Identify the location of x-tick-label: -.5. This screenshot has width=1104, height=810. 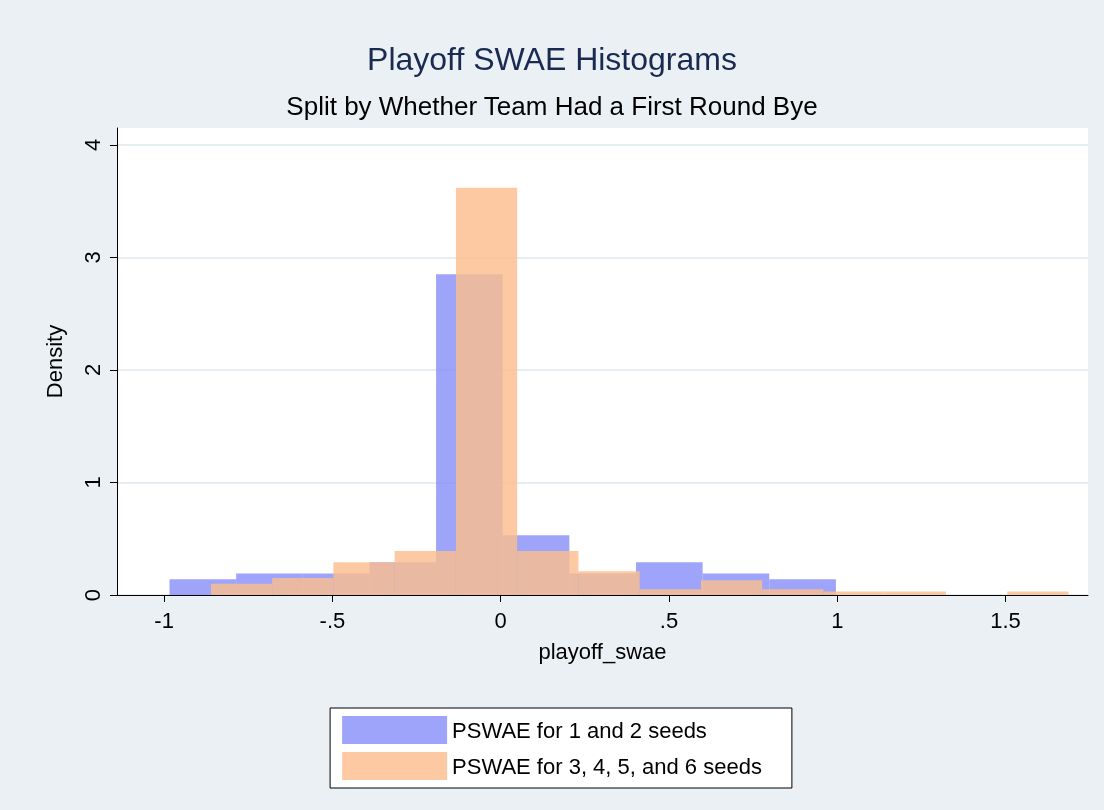
(332, 620).